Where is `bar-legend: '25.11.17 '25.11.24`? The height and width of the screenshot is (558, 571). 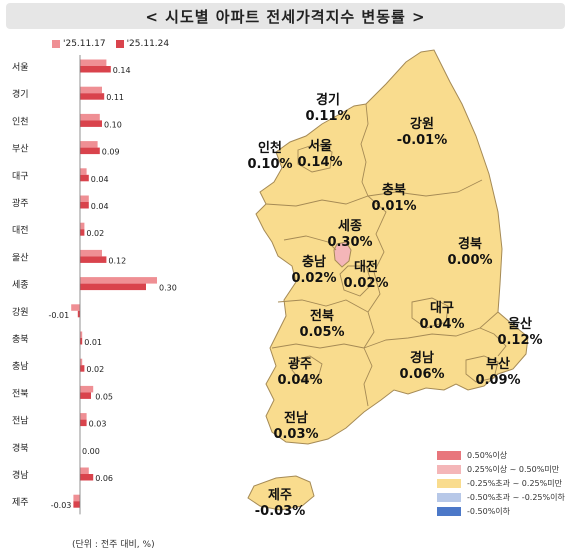 bar-legend: '25.11.17 '25.11.24 is located at coordinates (110, 44).